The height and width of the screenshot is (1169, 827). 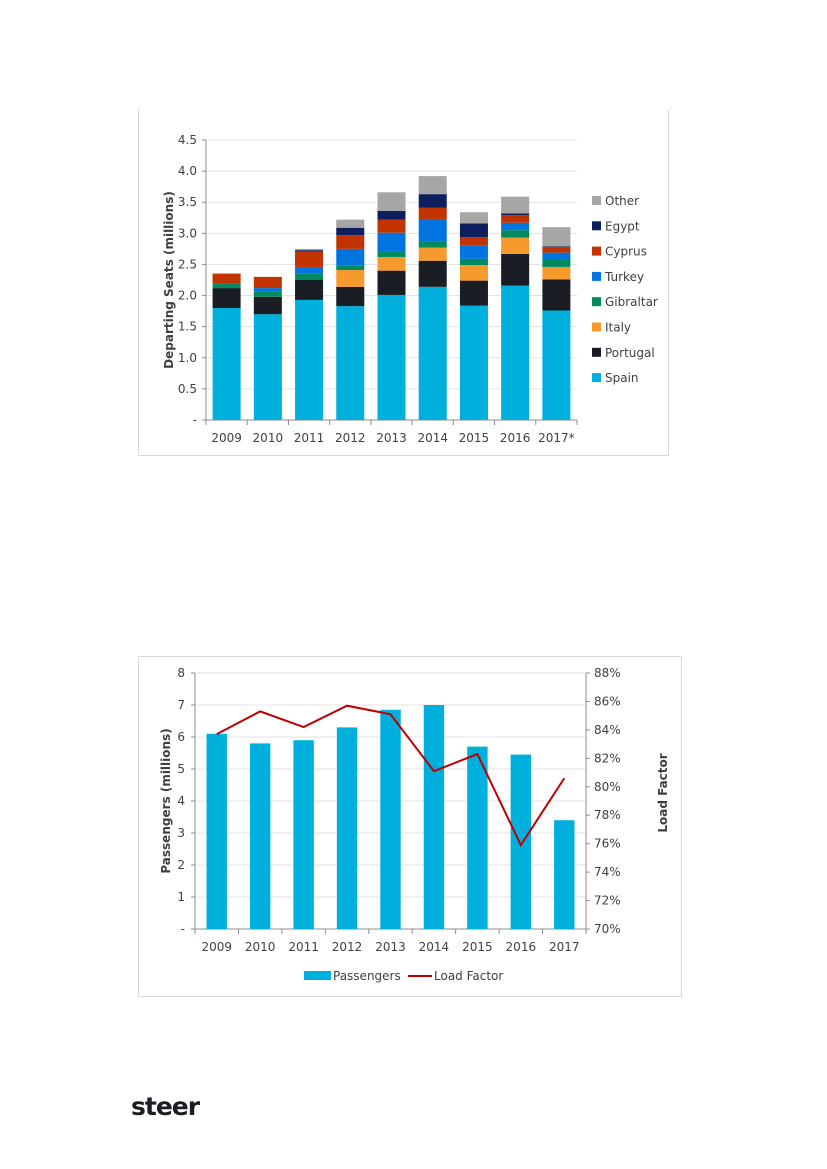 I want to click on load-factor-line, so click(x=391, y=776).